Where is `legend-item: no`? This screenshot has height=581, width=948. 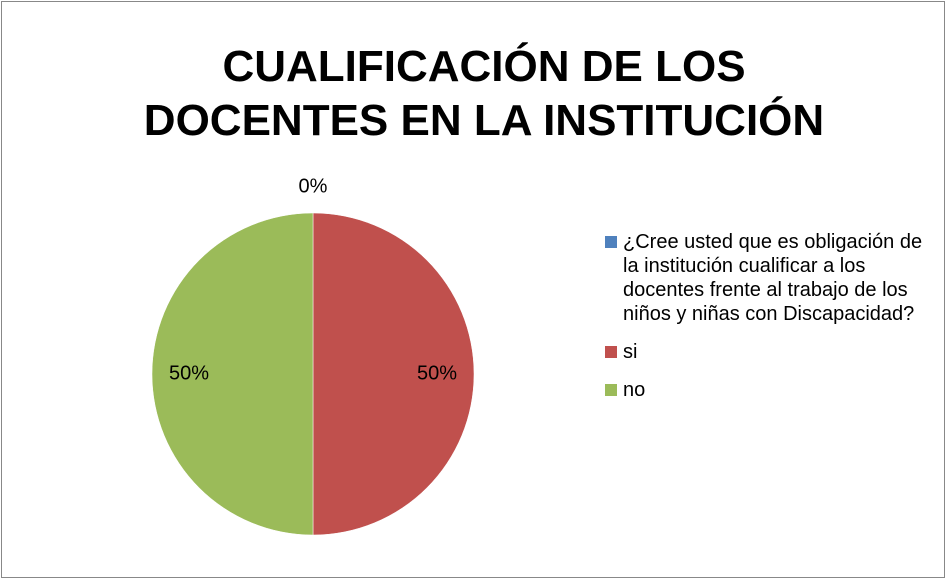
legend-item: no is located at coordinates (772, 390).